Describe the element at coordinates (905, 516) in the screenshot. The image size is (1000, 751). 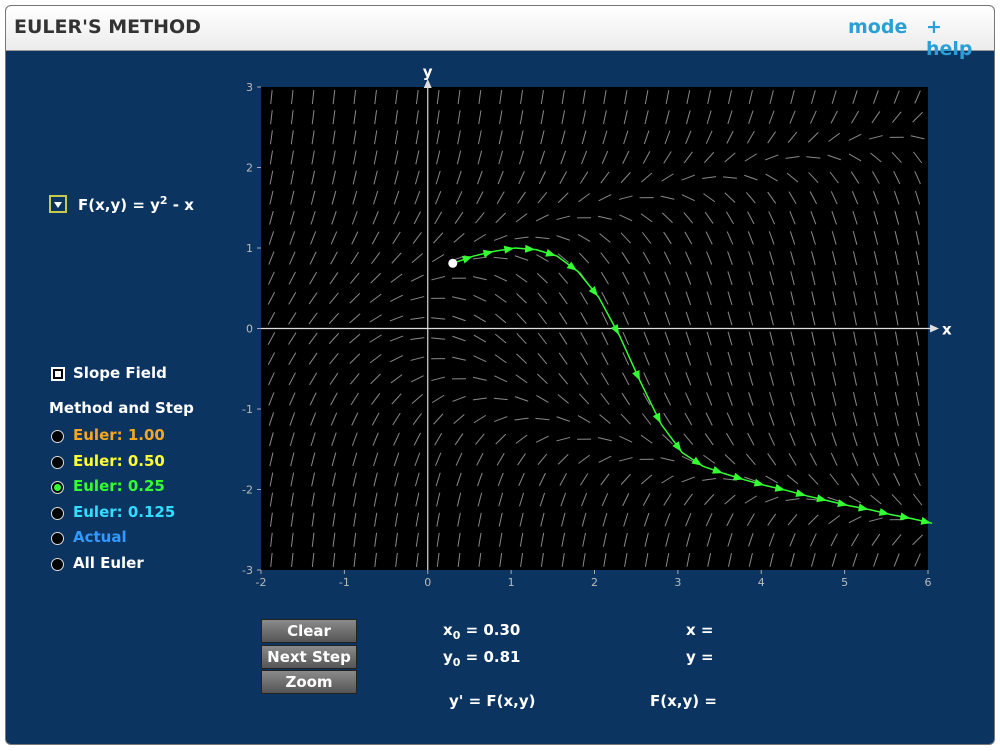
I see `euler-step` at that location.